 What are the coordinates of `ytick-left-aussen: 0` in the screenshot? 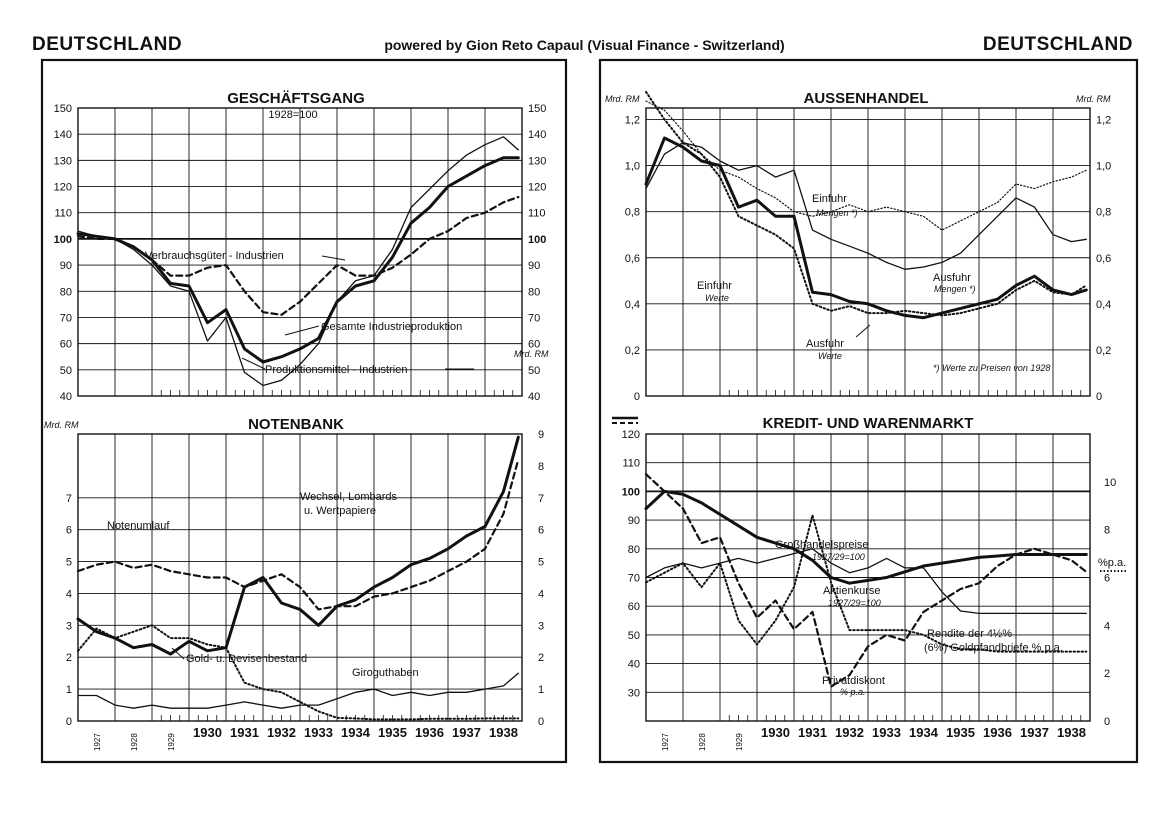 It's located at (637, 397).